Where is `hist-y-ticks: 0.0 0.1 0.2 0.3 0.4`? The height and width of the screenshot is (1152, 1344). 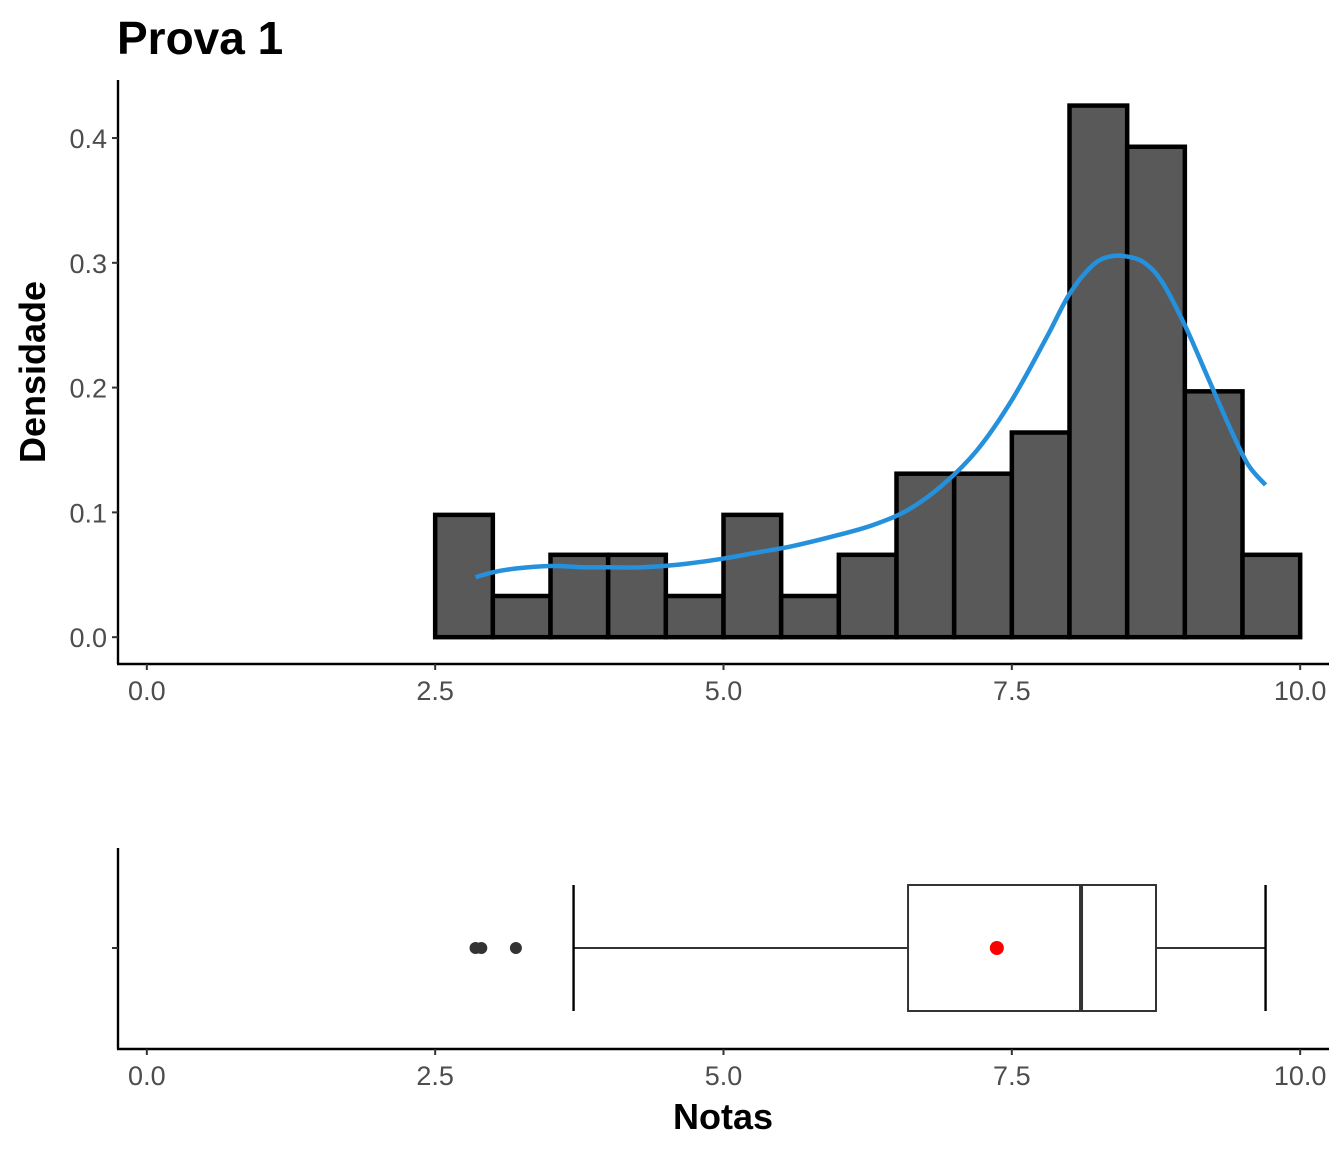 hist-y-ticks: 0.0 0.1 0.2 0.3 0.4 is located at coordinates (93, 388).